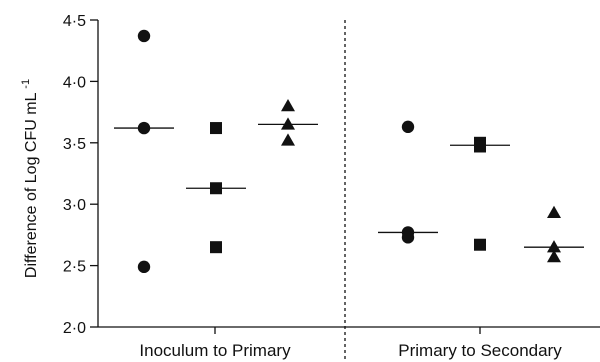  I want to click on x-category-label: Inoculum to Primary, so click(215, 350).